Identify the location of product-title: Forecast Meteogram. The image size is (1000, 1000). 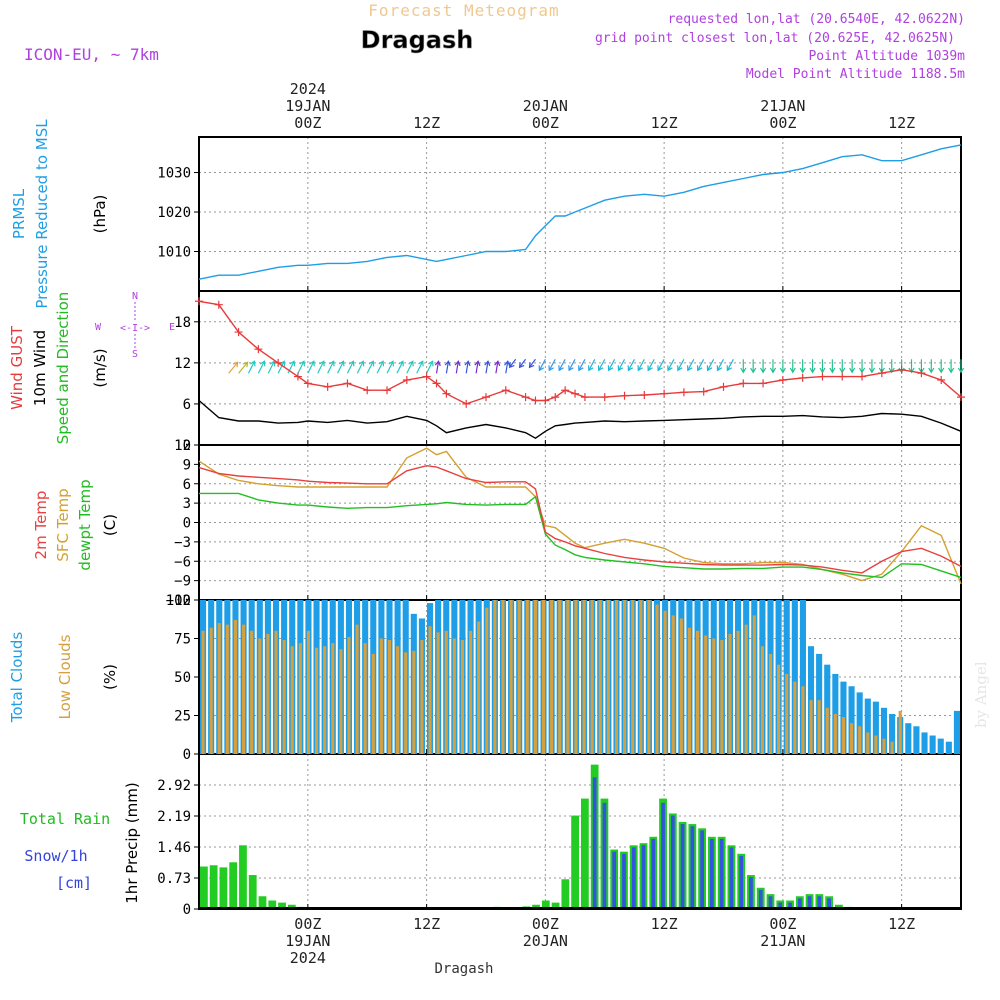
(463, 10).